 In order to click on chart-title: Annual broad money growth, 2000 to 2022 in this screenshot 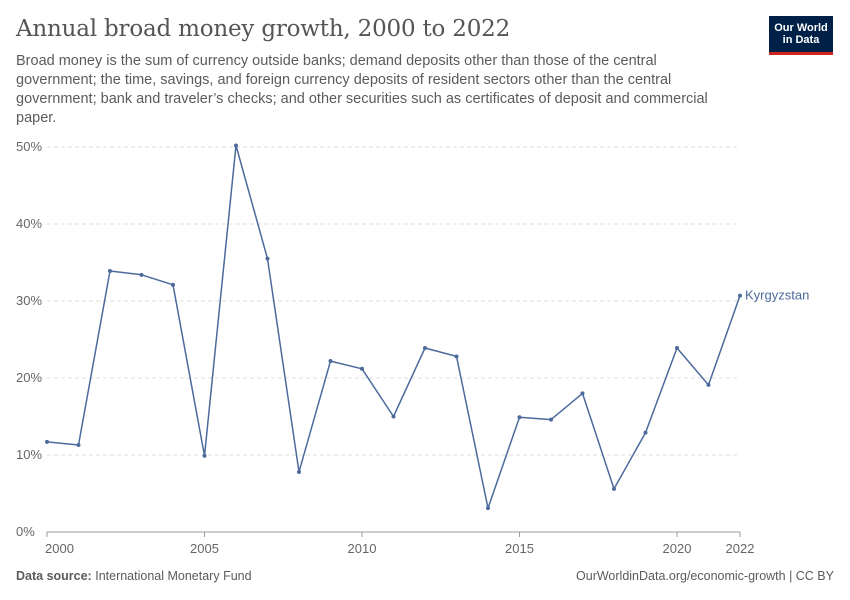, I will do `click(263, 29)`.